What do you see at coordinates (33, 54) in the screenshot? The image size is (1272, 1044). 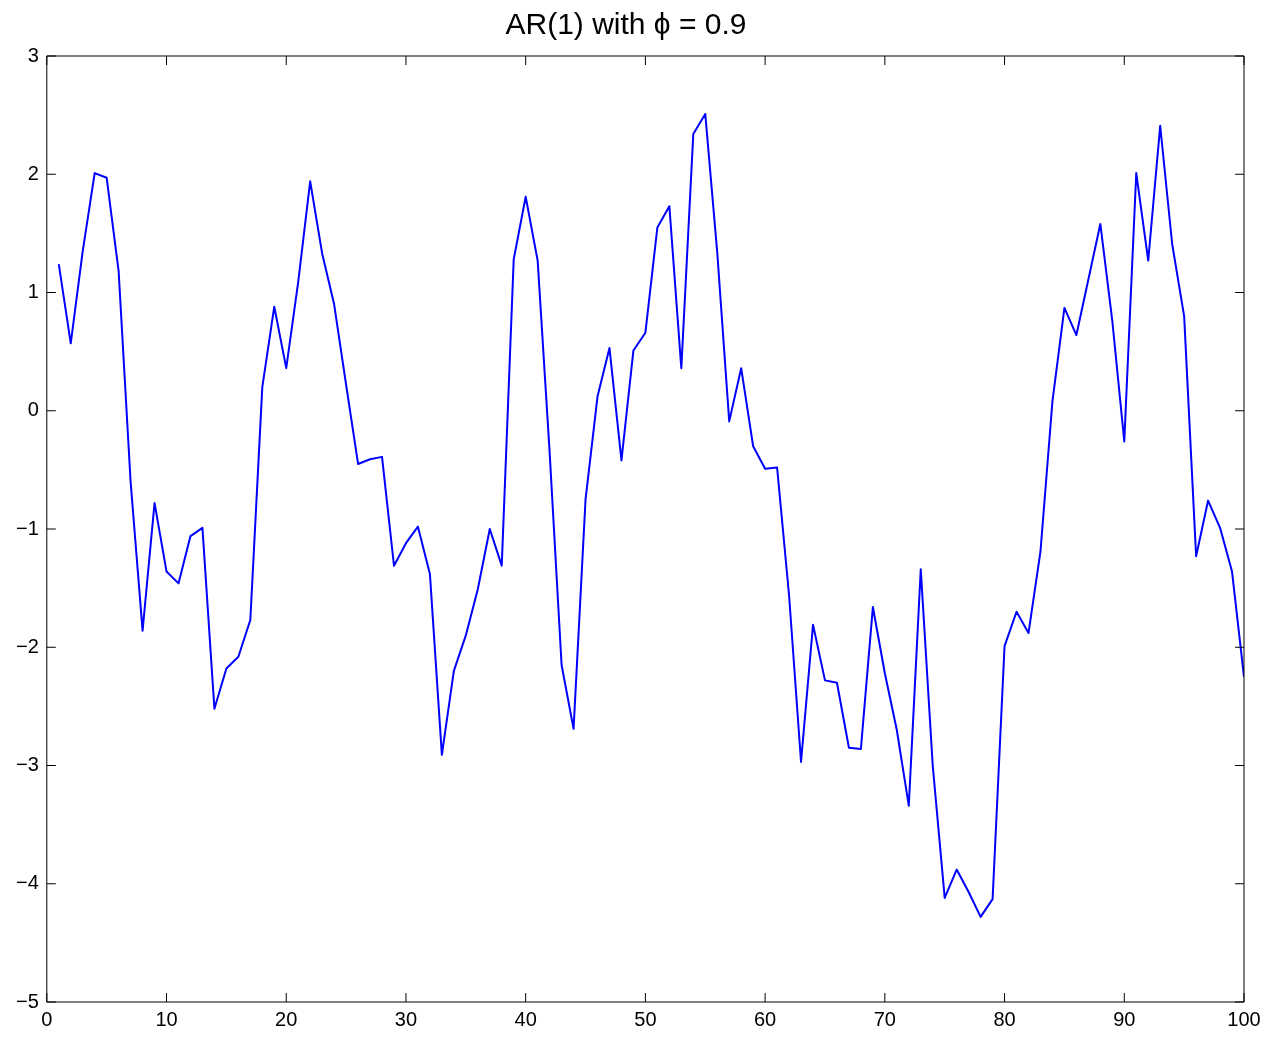 I see `y-tick-label: 3` at bounding box center [33, 54].